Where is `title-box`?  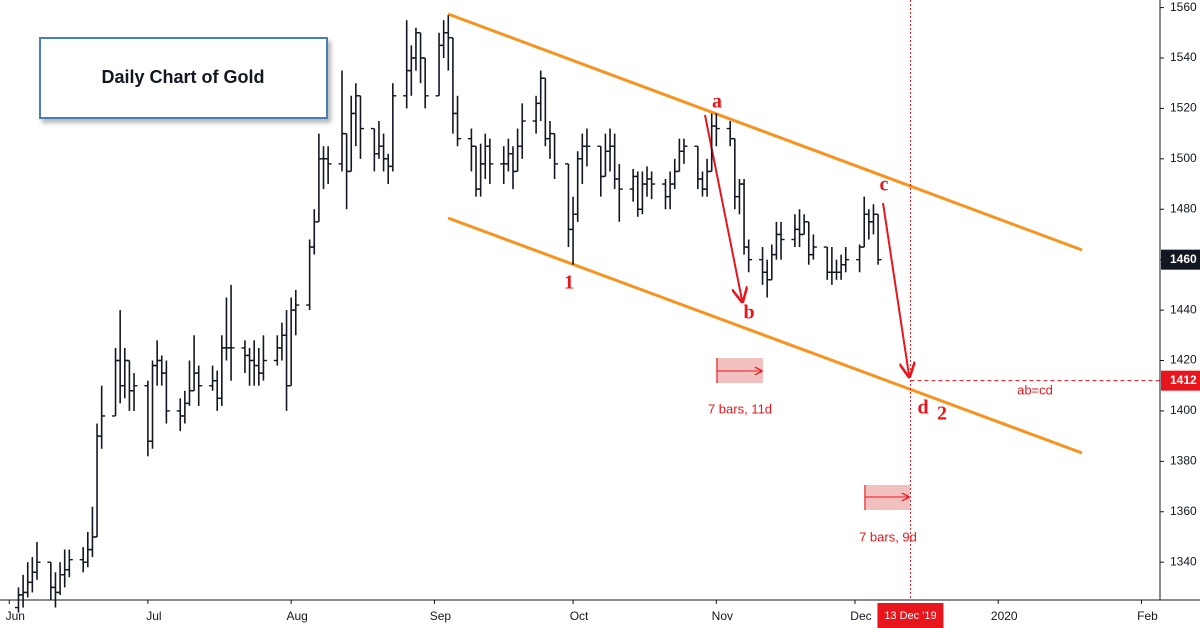 title-box is located at coordinates (183, 78).